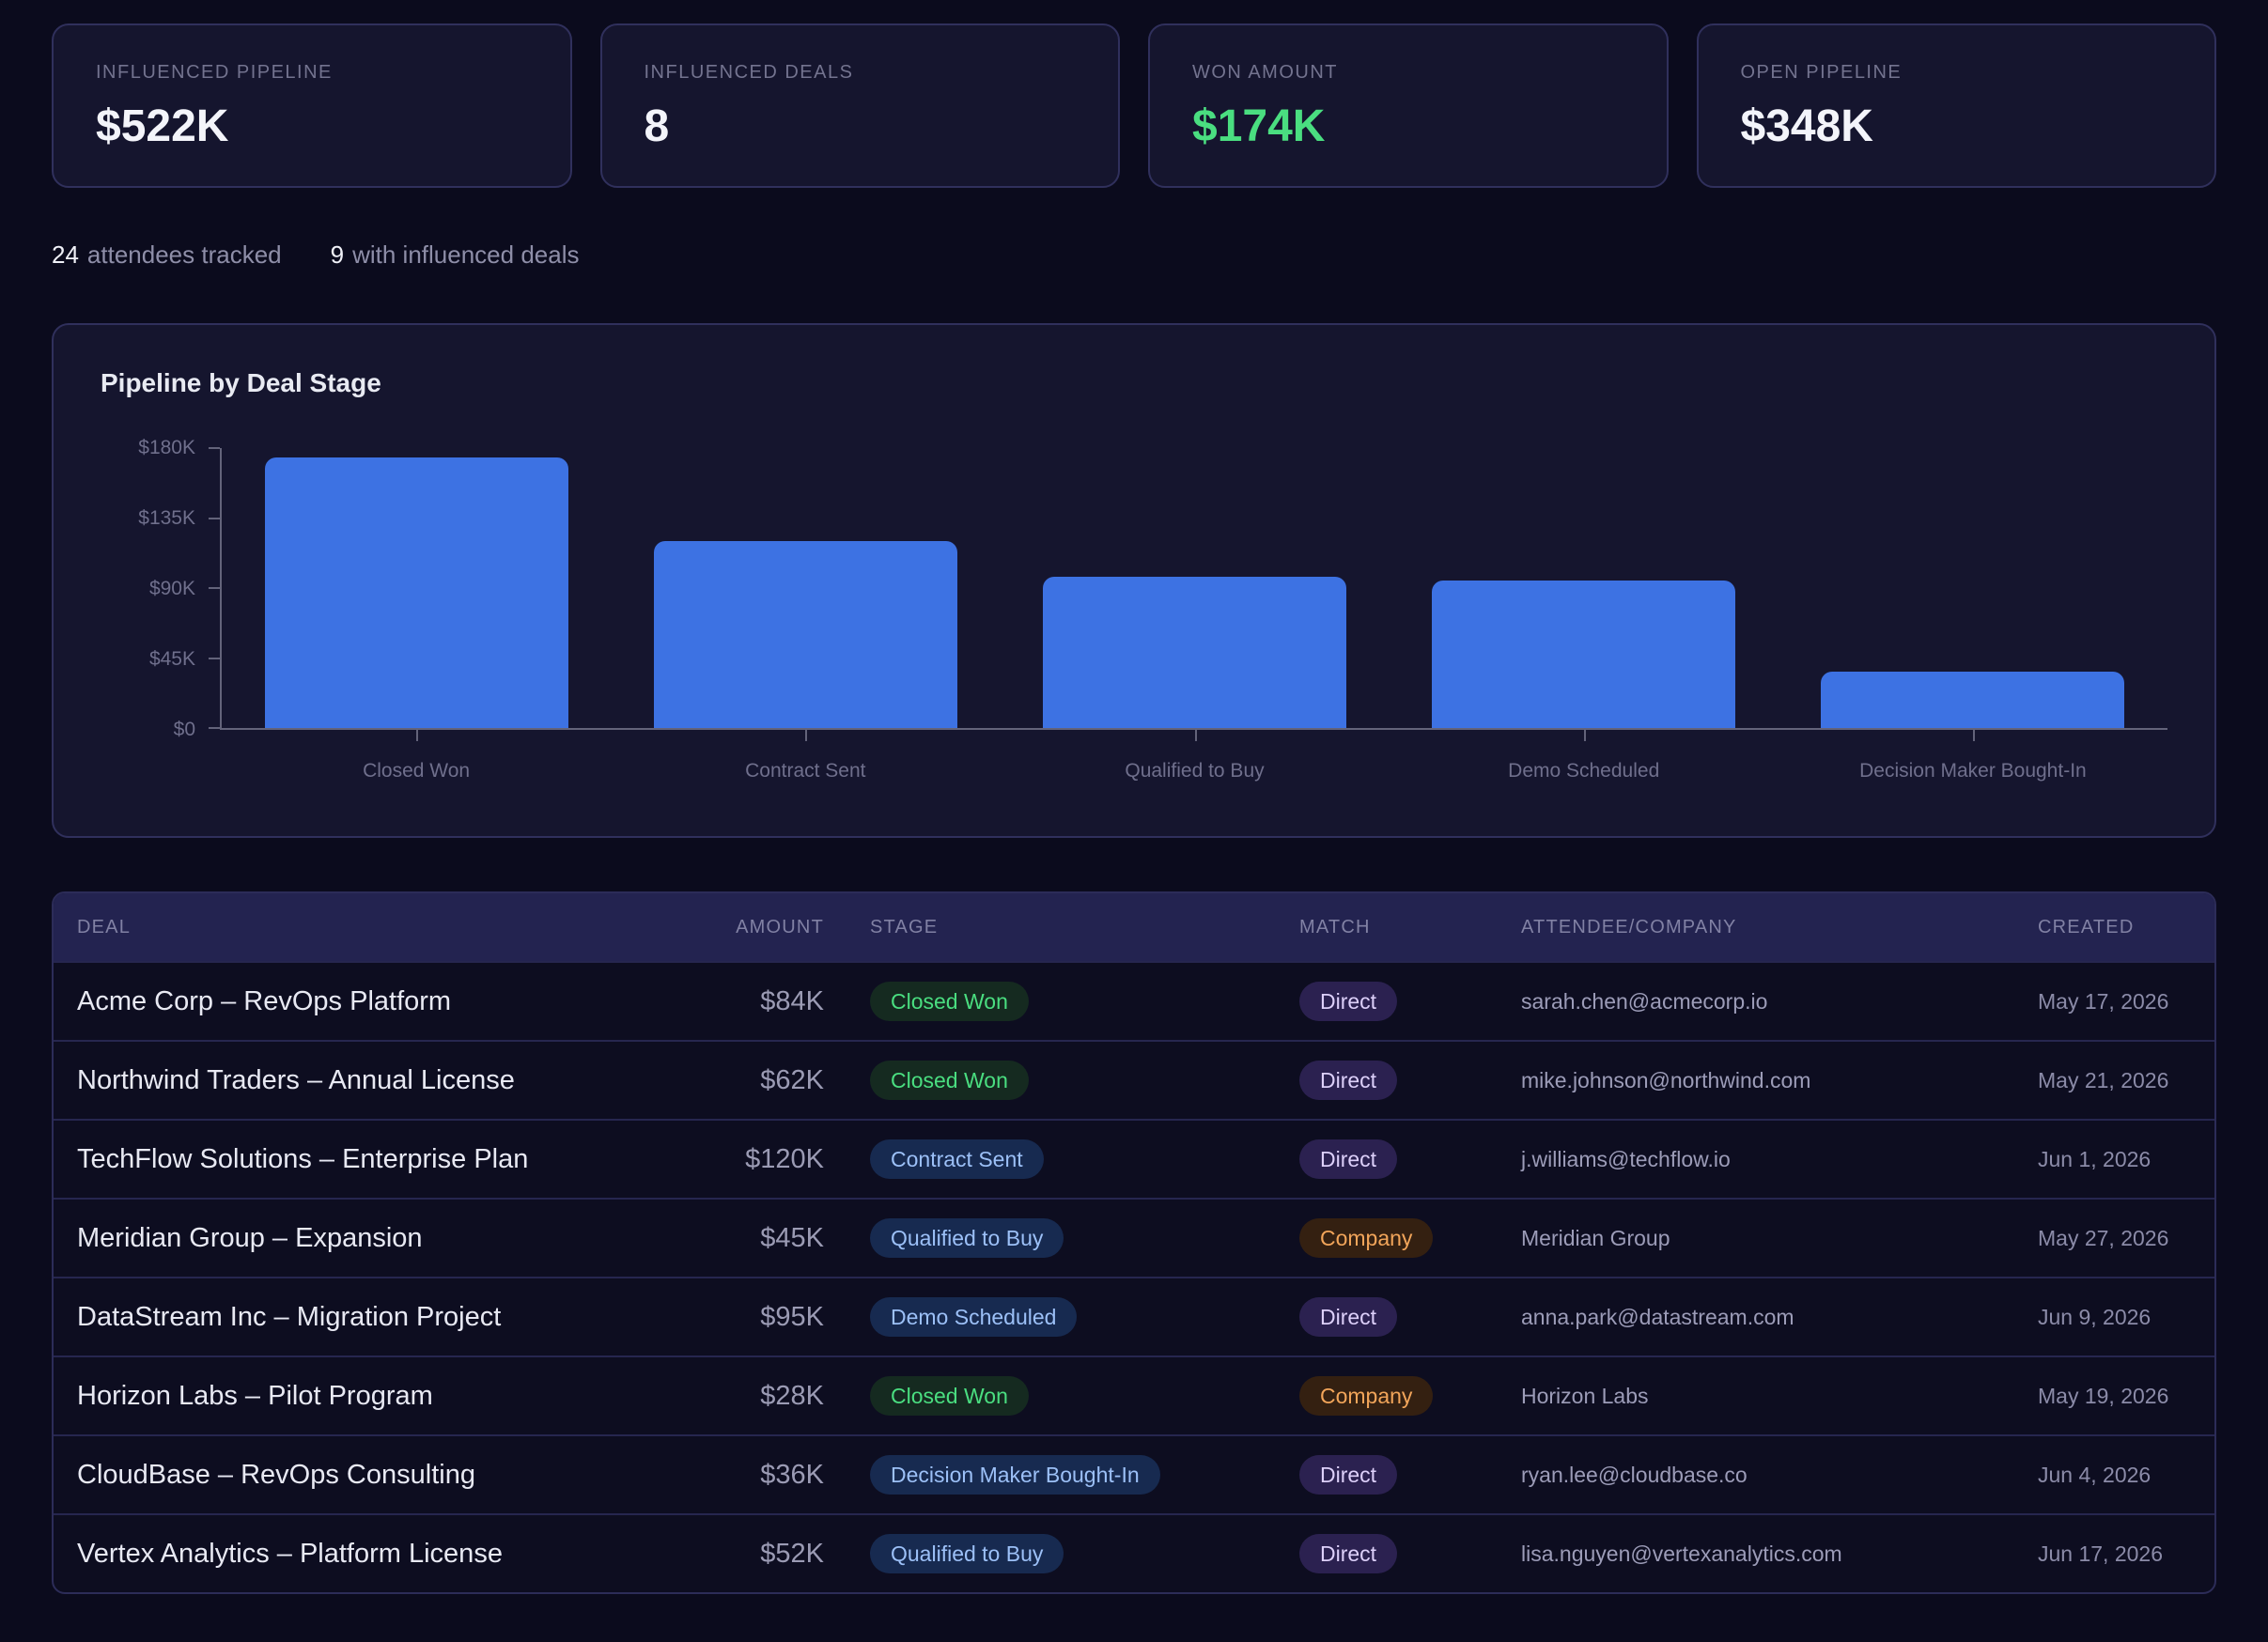 The image size is (2268, 1642). I want to click on created-cell: May 17, 2026, so click(2103, 1001).